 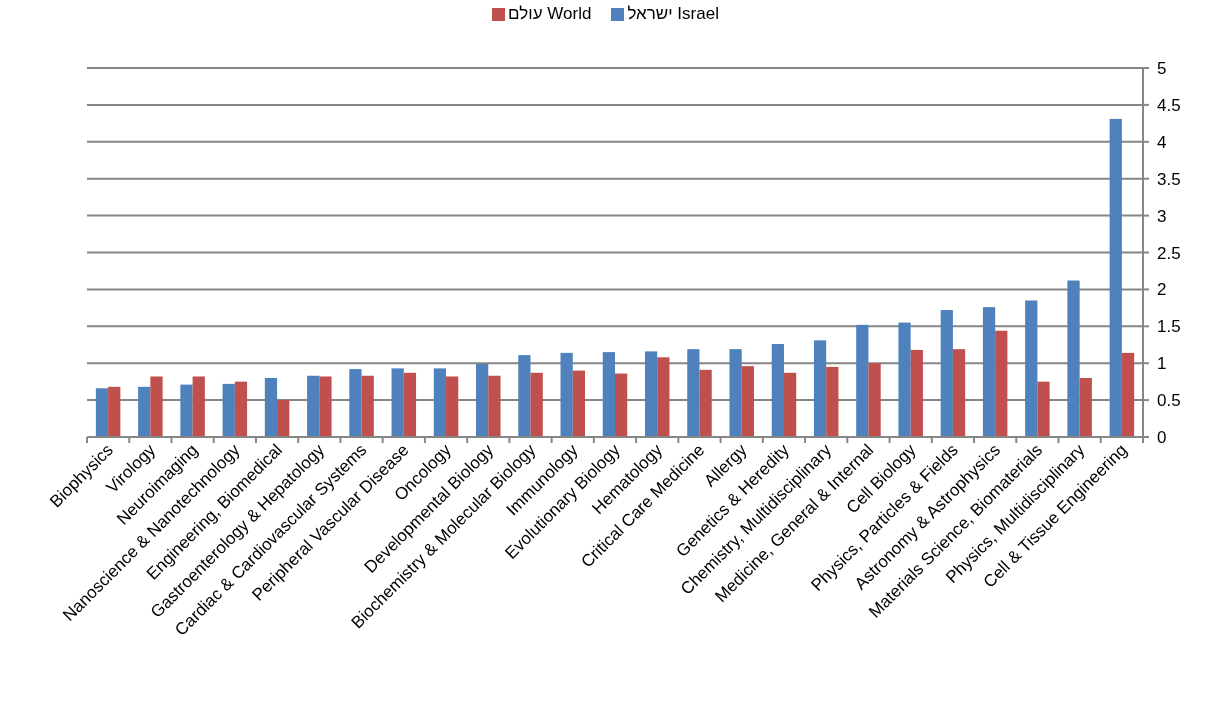 What do you see at coordinates (550, 14) in the screenshot?
I see `legend-label: World עולם` at bounding box center [550, 14].